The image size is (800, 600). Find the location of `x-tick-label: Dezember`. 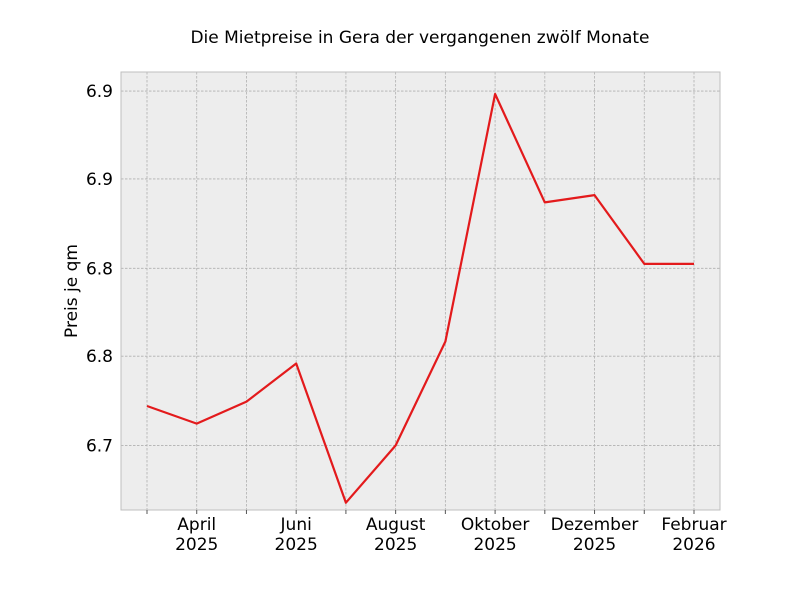

x-tick-label: Dezember is located at coordinates (595, 525).